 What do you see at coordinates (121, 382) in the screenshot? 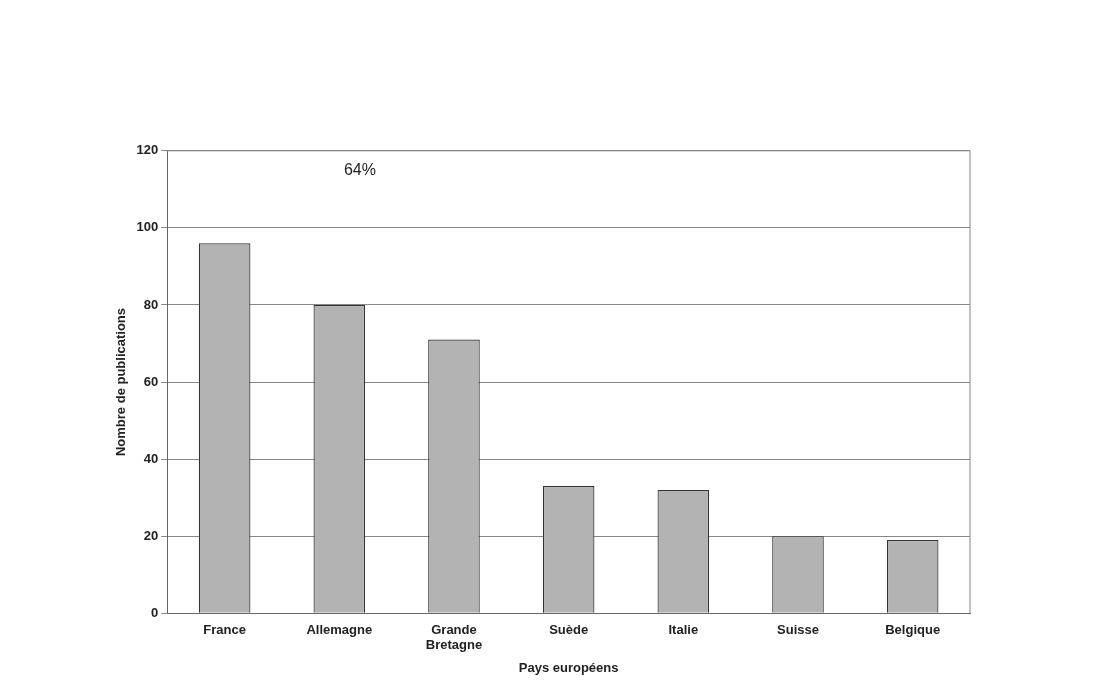
I see `y-axis-title: Nombre de publications` at bounding box center [121, 382].